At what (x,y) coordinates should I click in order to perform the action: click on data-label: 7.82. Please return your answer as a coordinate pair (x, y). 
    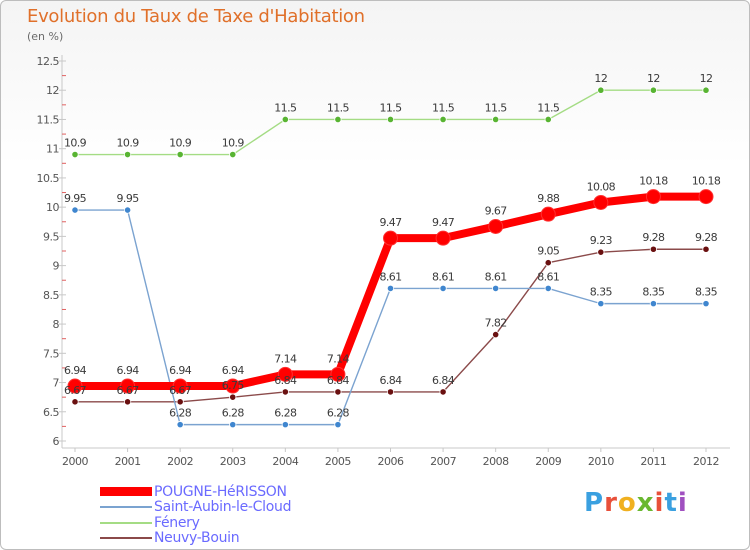
    Looking at the image, I should click on (496, 323).